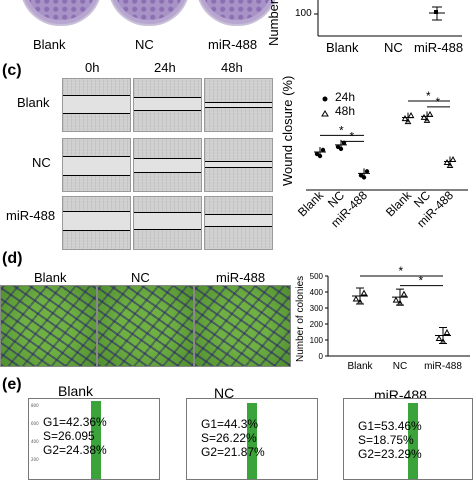 The image size is (474, 480). Describe the element at coordinates (50, 277) in the screenshot. I see `transwell-label-blank: Blank` at that location.